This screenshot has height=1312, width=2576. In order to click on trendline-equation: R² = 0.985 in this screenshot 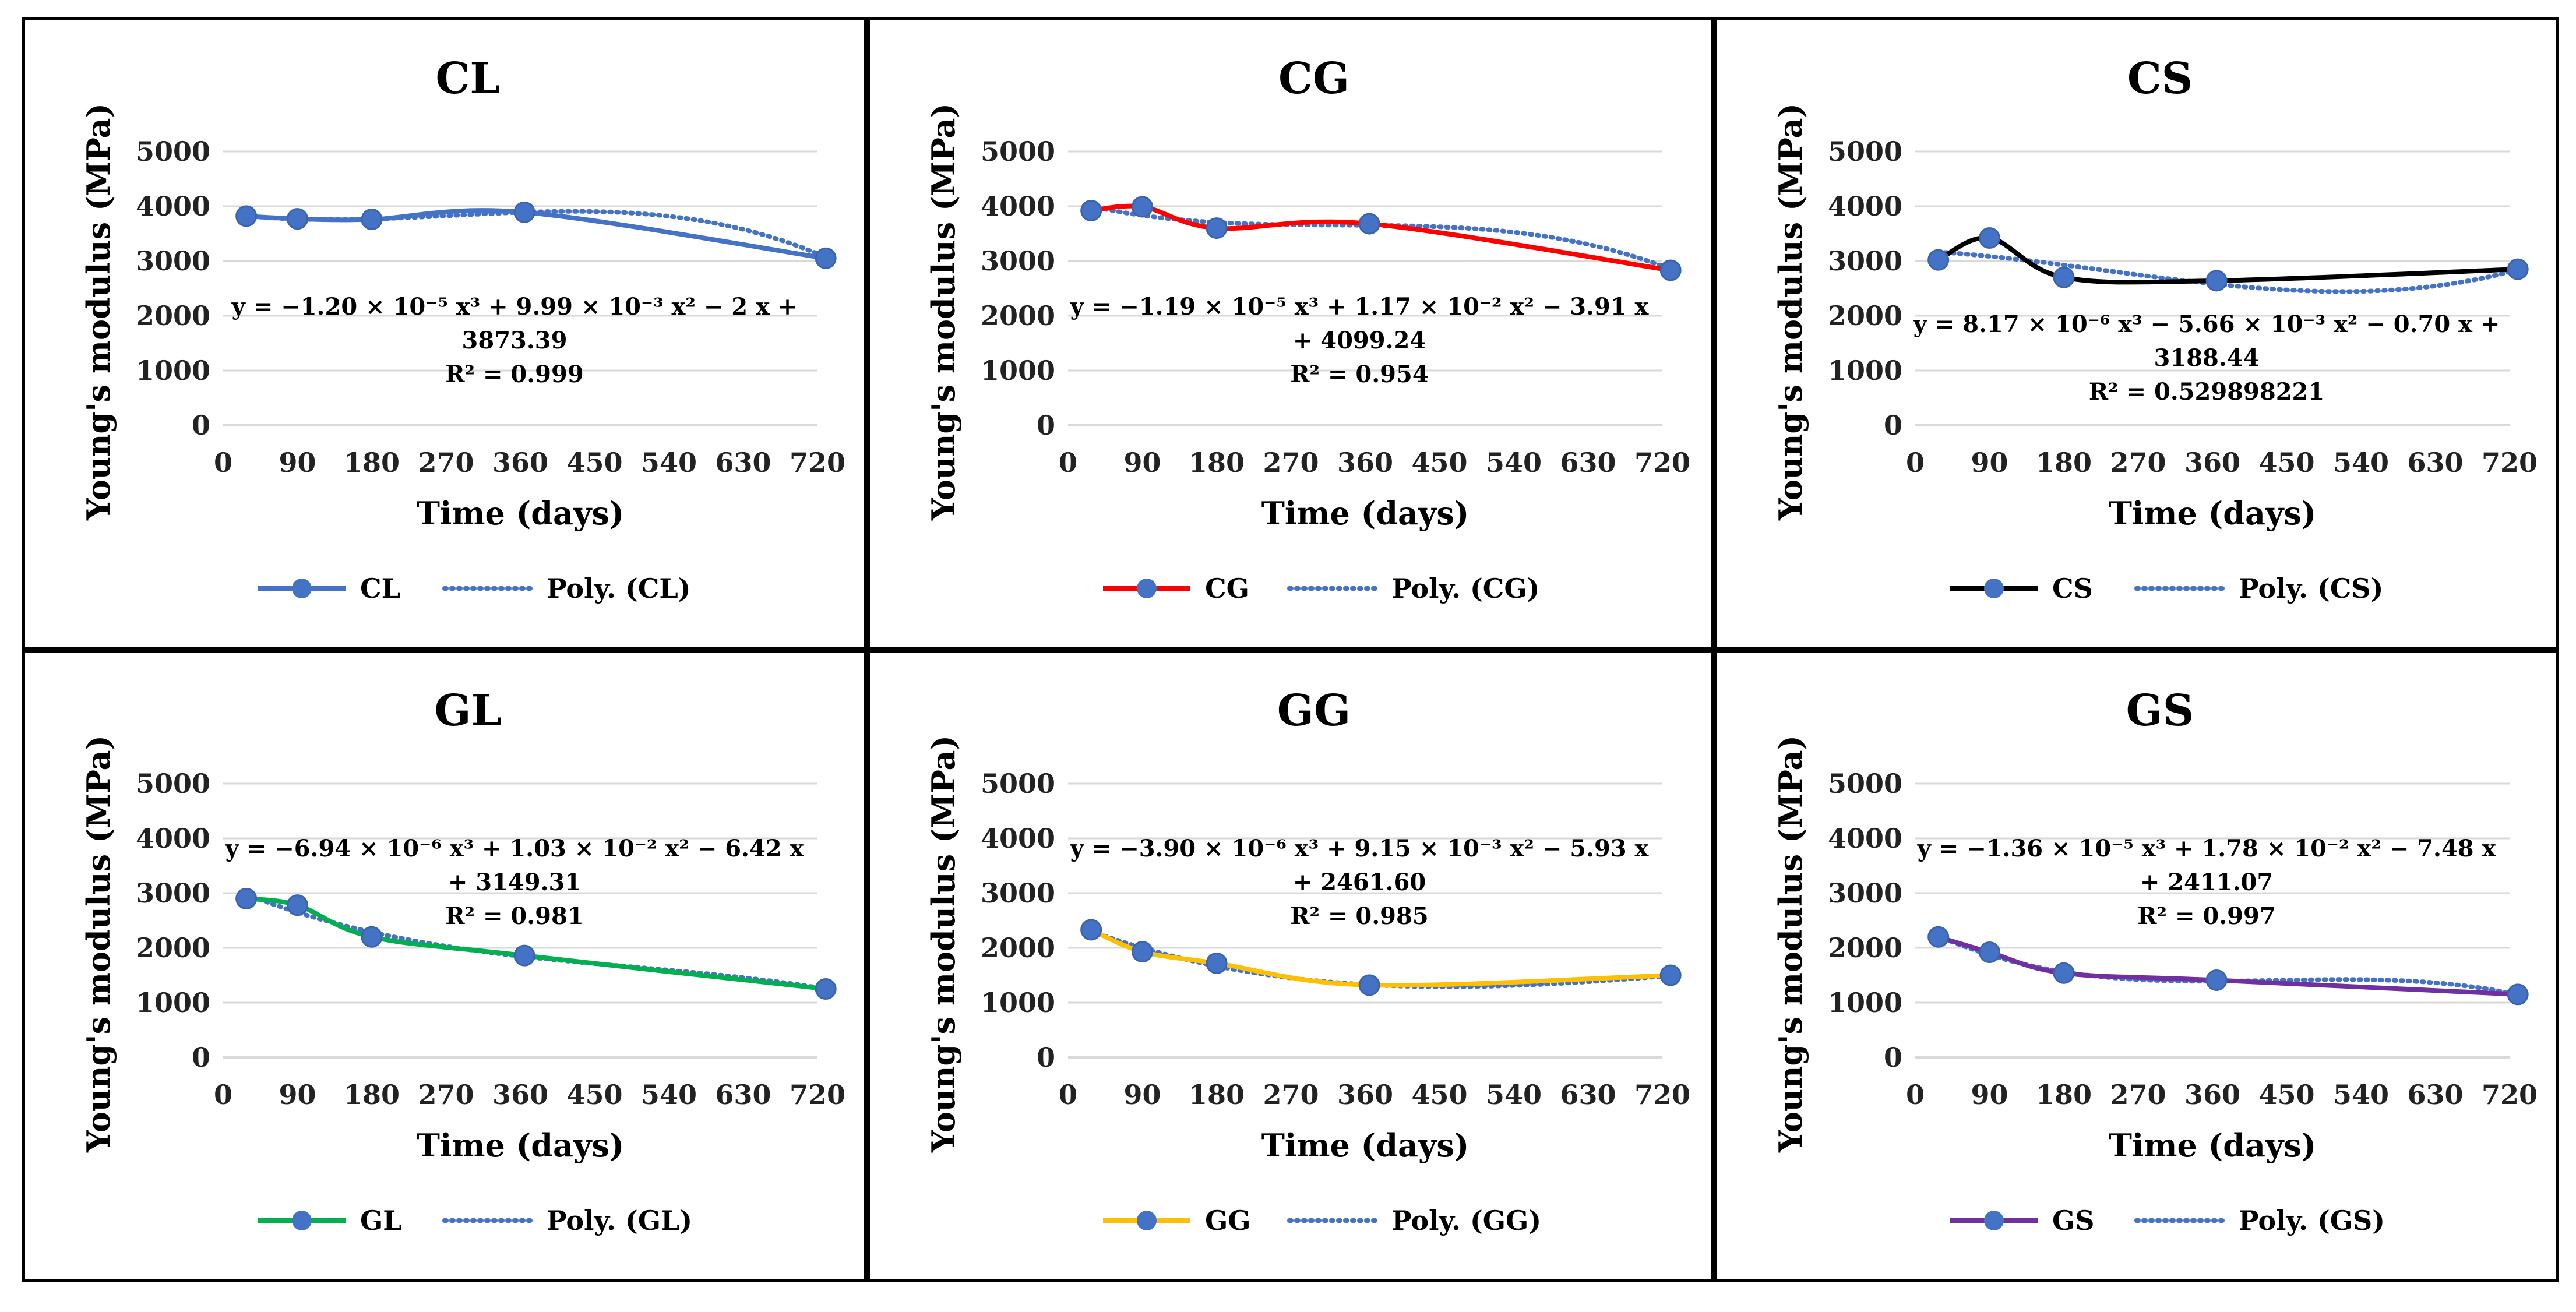, I will do `click(1359, 916)`.